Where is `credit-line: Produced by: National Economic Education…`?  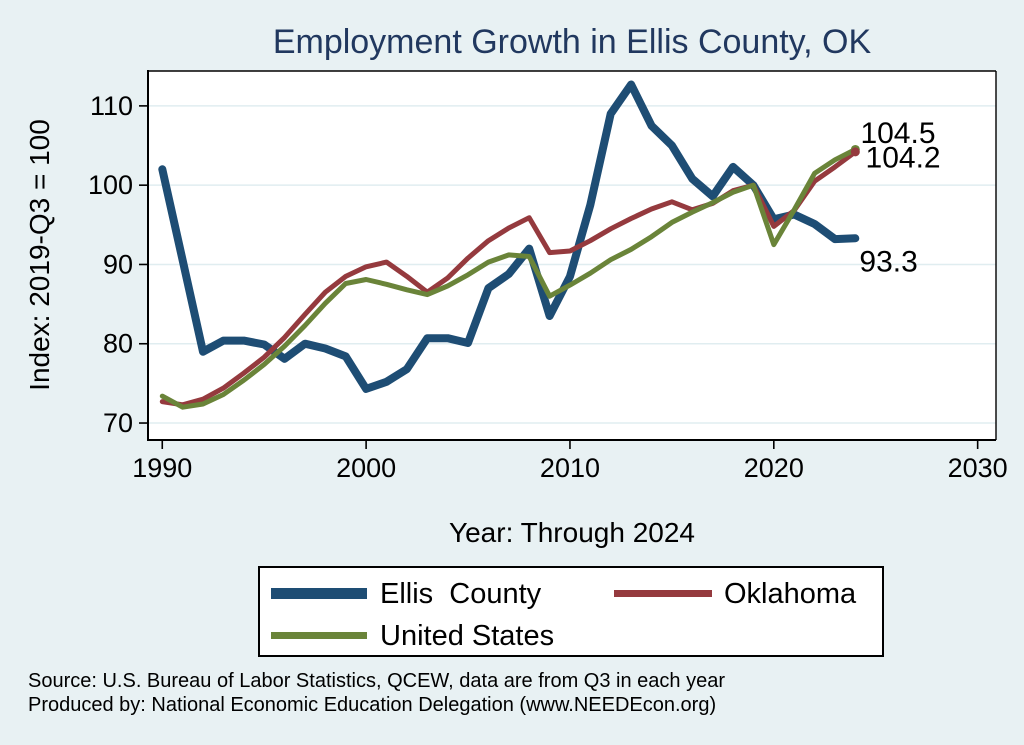
credit-line: Produced by: National Economic Education… is located at coordinates (372, 704).